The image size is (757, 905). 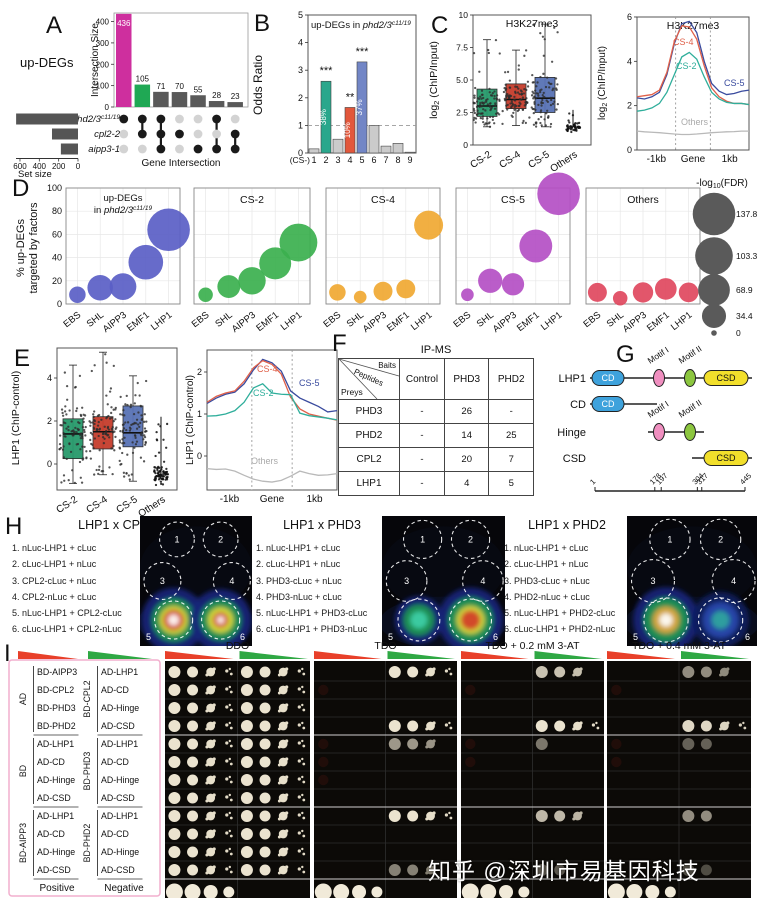 What do you see at coordinates (309, 383) in the screenshot?
I see `series-label: CS-5` at bounding box center [309, 383].